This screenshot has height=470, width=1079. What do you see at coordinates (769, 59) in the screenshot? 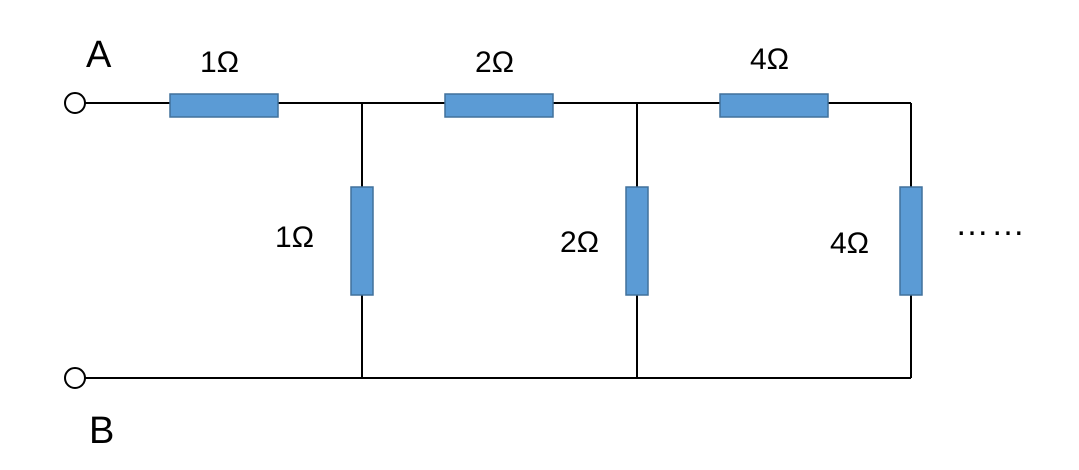
I see `series-resistor-3-label: 4Ω` at bounding box center [769, 59].